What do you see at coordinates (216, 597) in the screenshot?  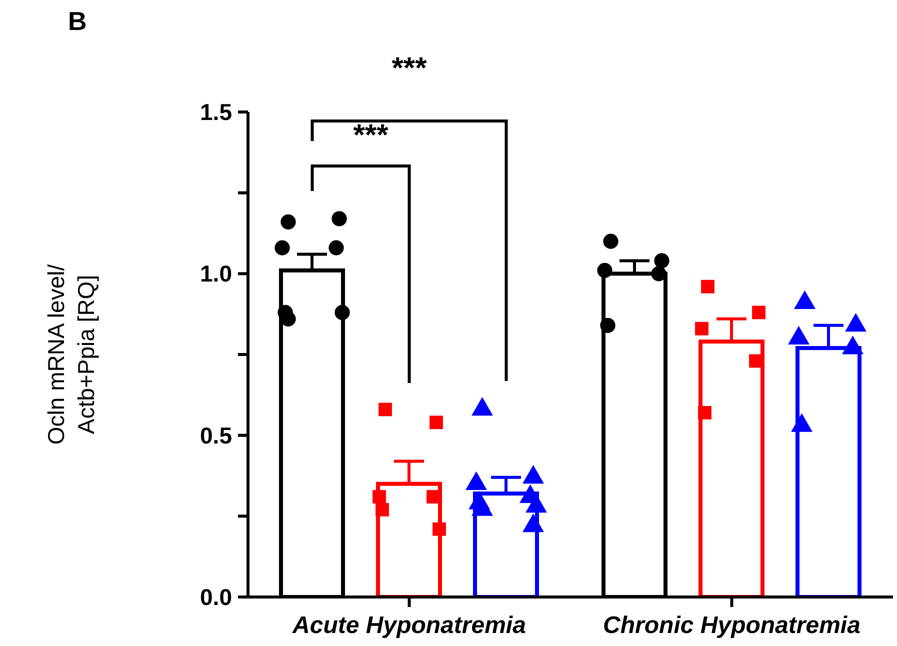 I see `y-tick-label: 0.0` at bounding box center [216, 597].